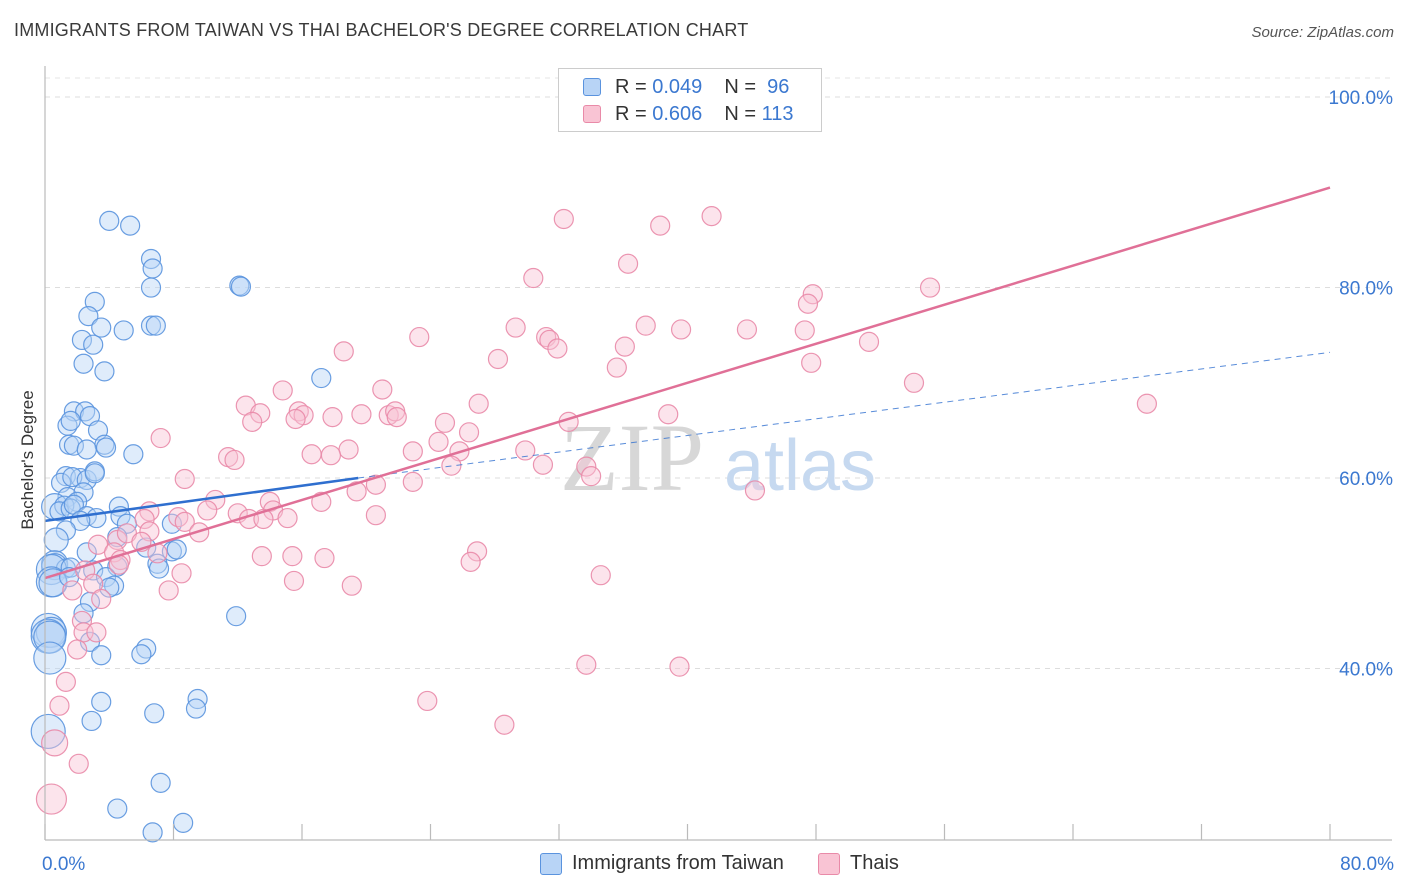  Describe the element at coordinates (678, 863) in the screenshot. I see `legend-label-taiwan: Immigrants from Taiwan` at that location.